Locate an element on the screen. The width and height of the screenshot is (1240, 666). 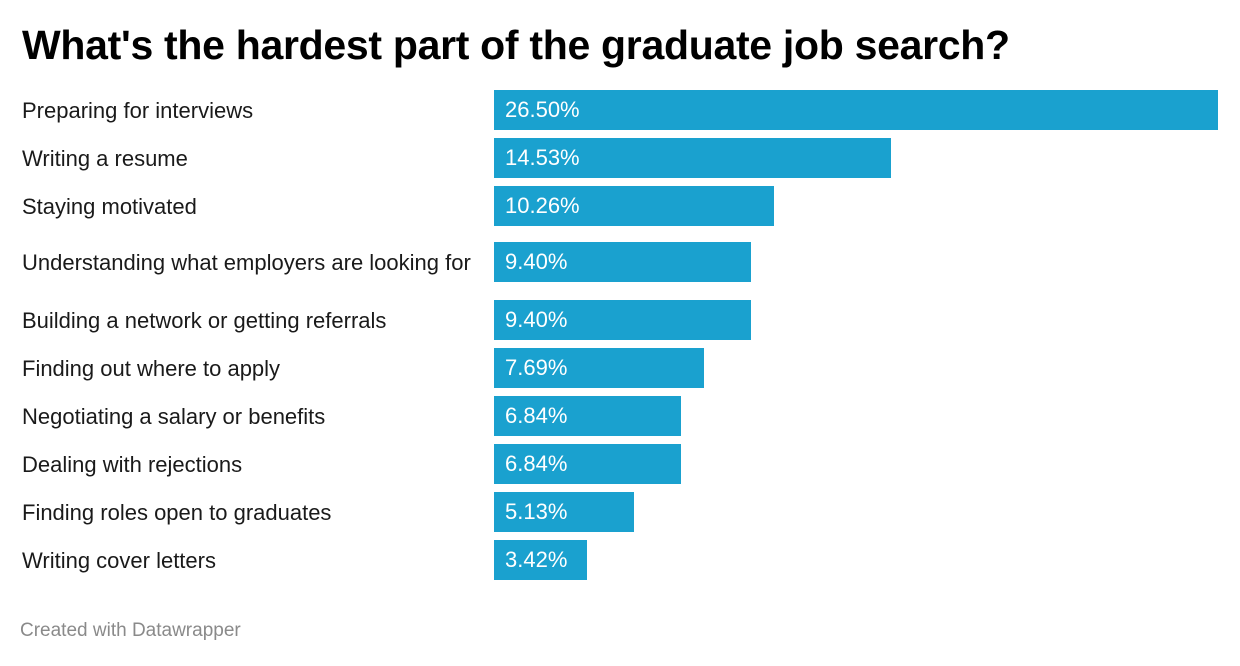
bar-value-label: 26.50% is located at coordinates (542, 109).